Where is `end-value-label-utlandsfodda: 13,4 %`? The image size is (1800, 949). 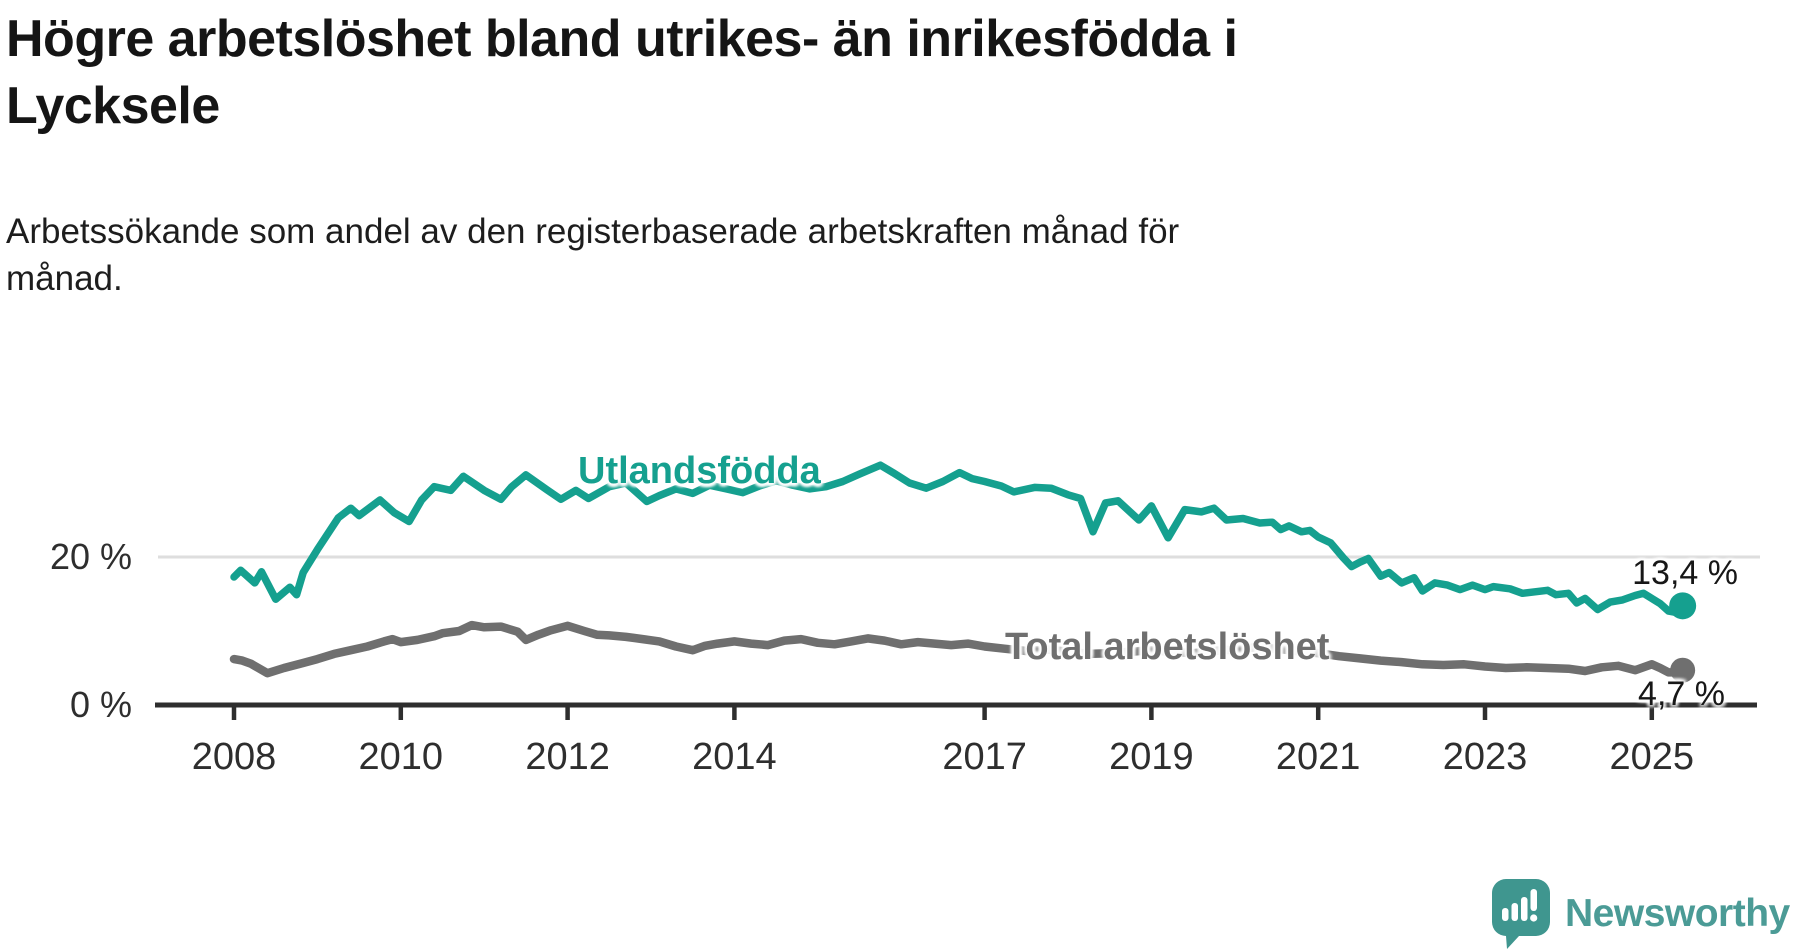 end-value-label-utlandsfodda: 13,4 % is located at coordinates (1685, 573).